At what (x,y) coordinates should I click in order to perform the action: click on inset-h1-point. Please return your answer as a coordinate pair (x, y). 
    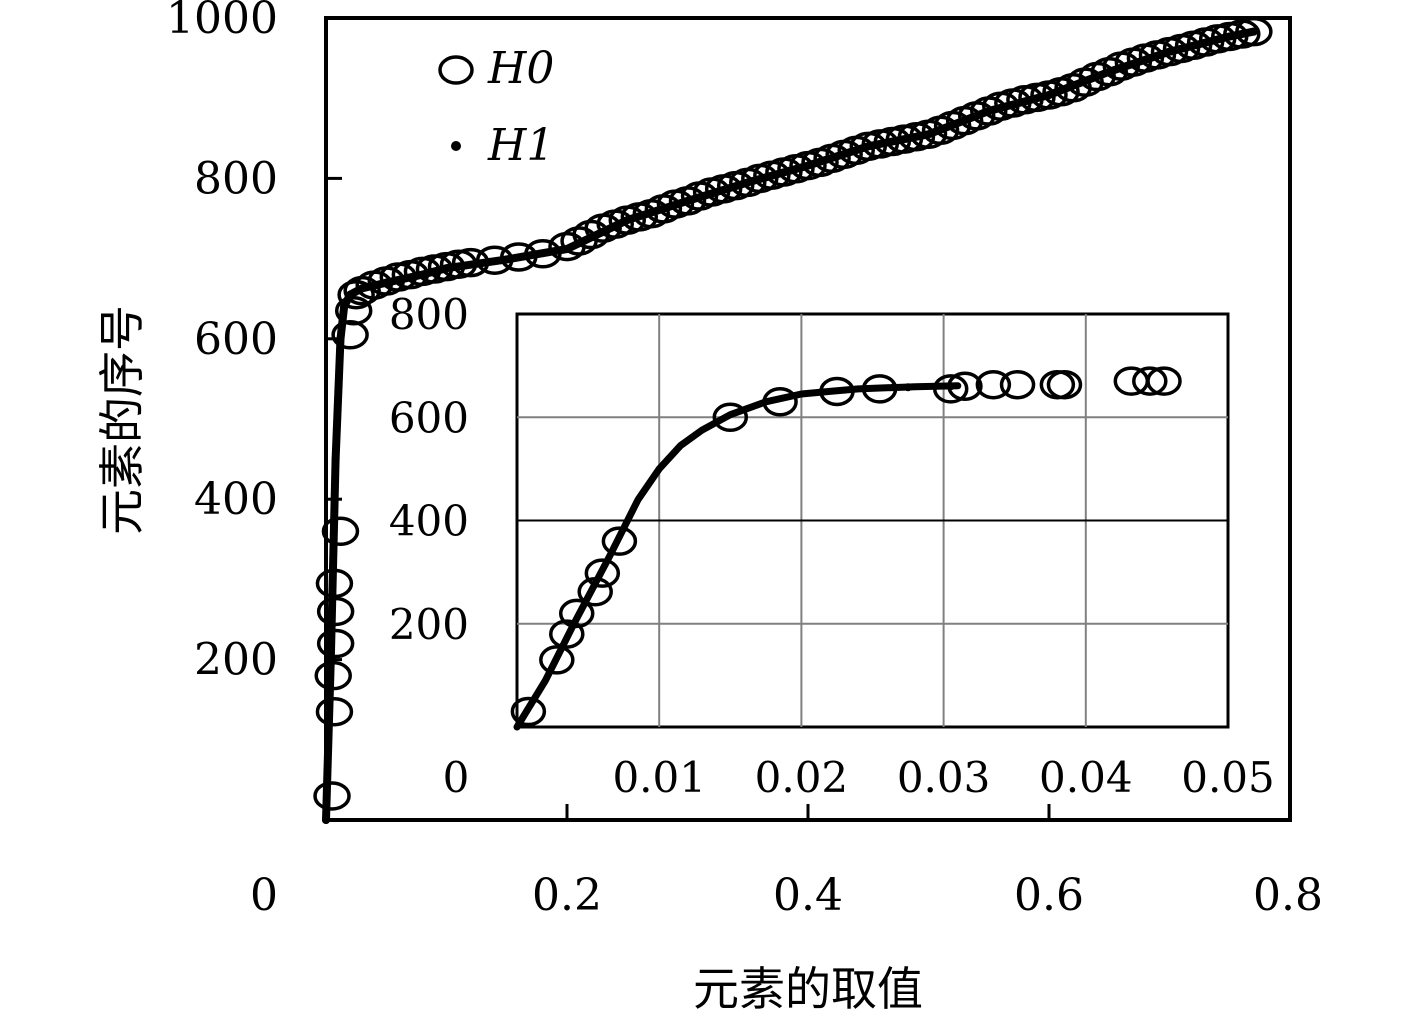
    Looking at the image, I should click on (908, 387).